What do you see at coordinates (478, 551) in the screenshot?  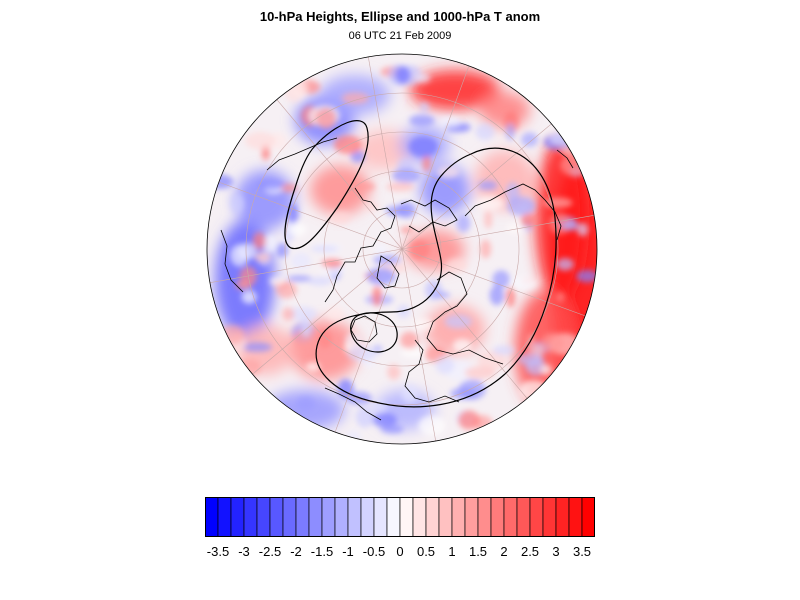 I see `colorbar-tick-label: 1.5` at bounding box center [478, 551].